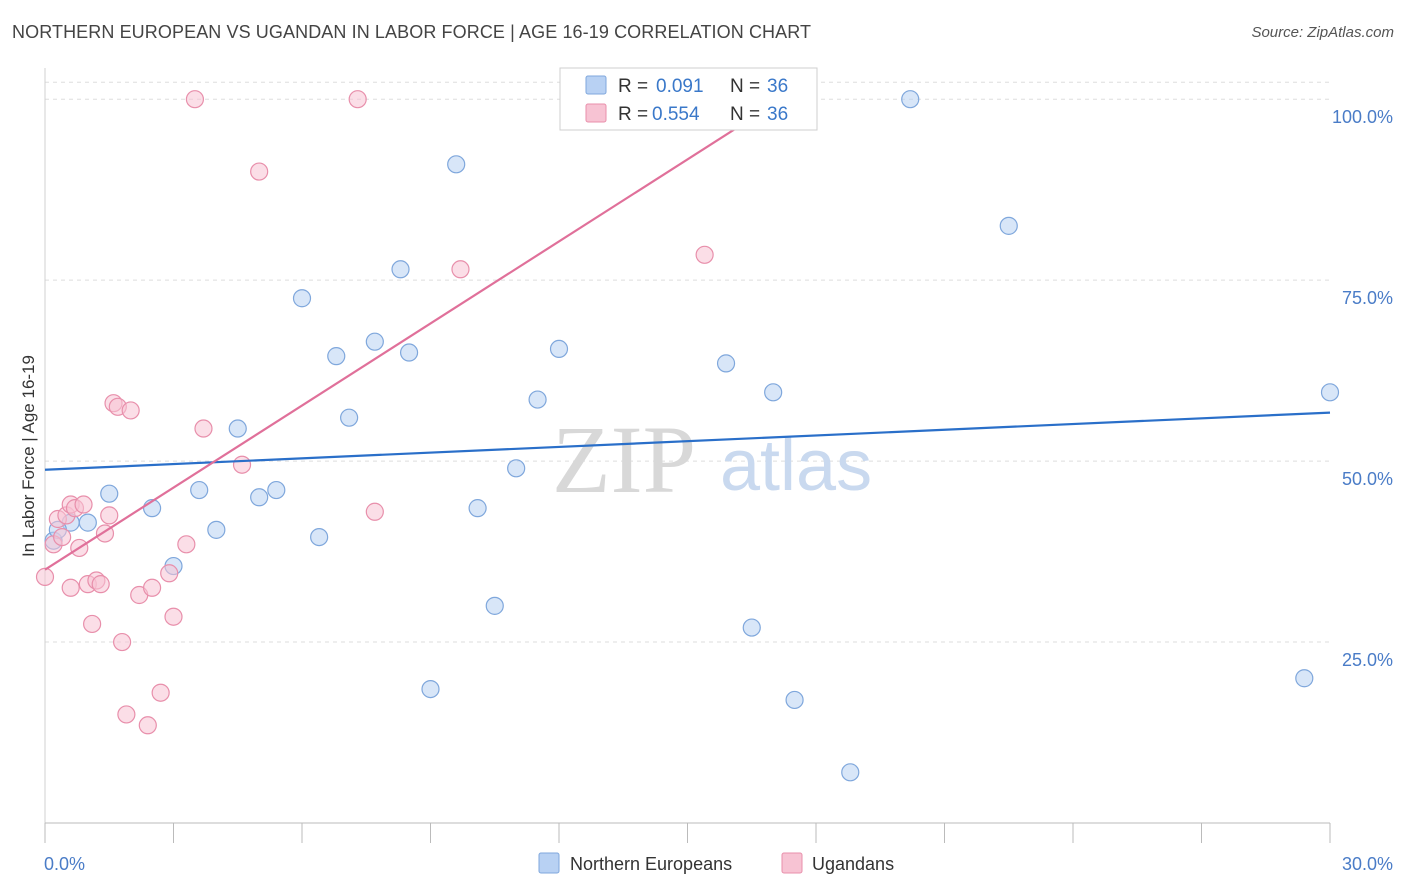 The height and width of the screenshot is (892, 1406). What do you see at coordinates (1367, 298) in the screenshot?
I see `y-tick-label-2: 75.0%` at bounding box center [1367, 298].